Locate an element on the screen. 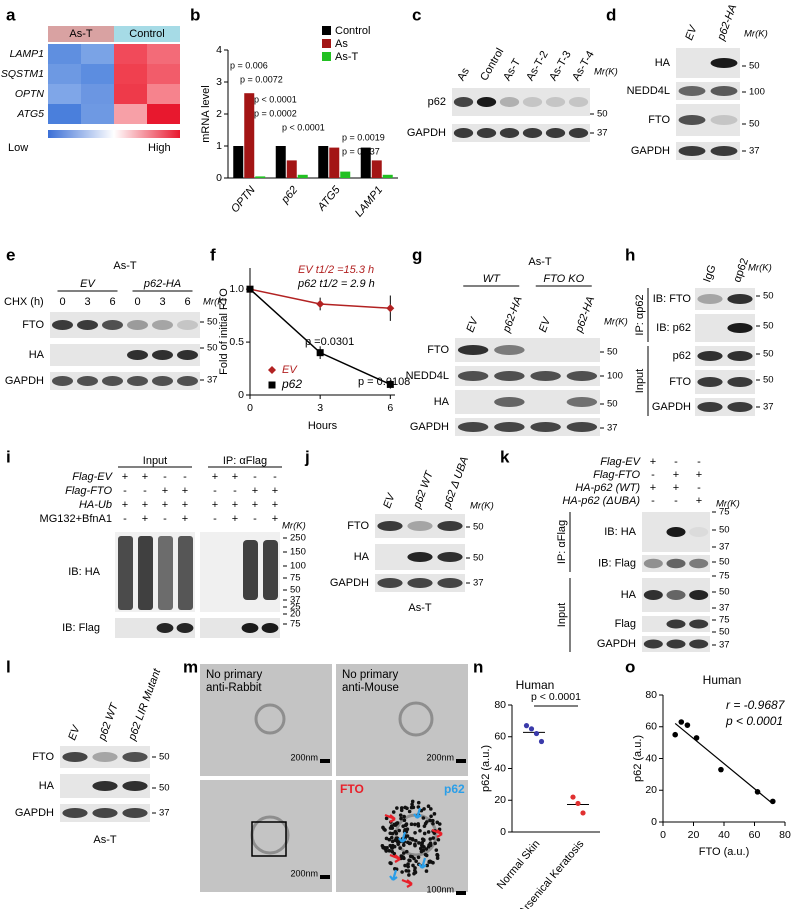  panel-letter: d is located at coordinates (611, 14).